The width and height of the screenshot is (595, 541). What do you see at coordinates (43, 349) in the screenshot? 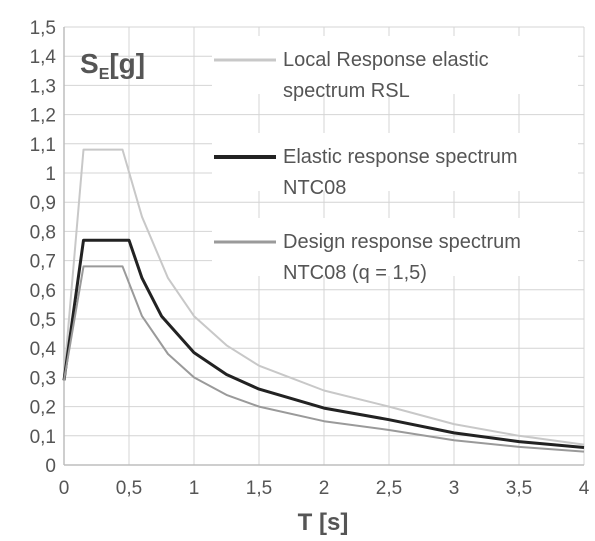
I see `y-tick-label: 0,4` at bounding box center [43, 349].